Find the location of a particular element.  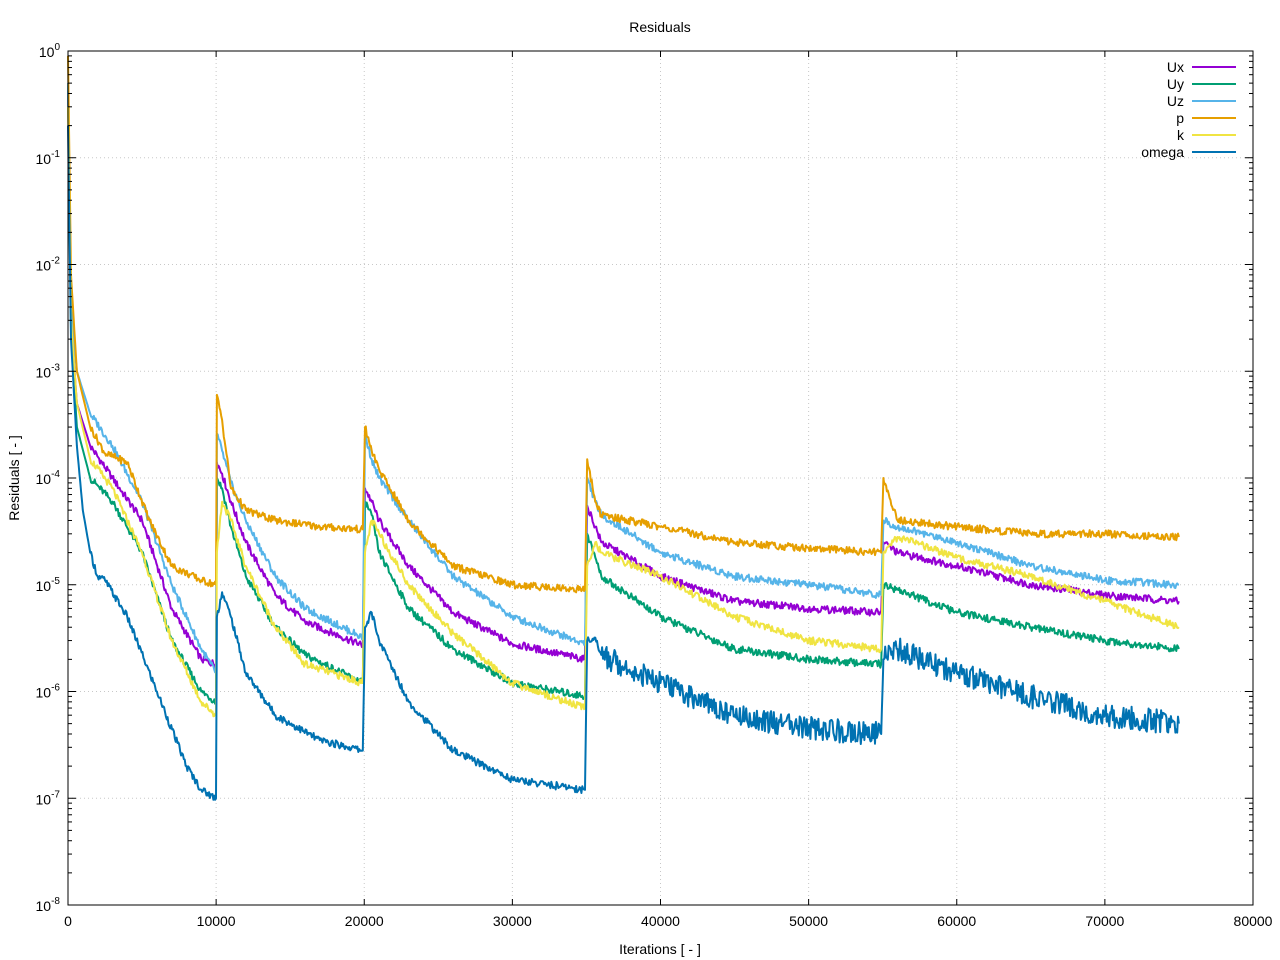

y-tick-labels: 10⁻⁸ 10⁻⁷ 10⁻⁶ 10⁻⁵ 10⁻⁴ 10⁻³ 10⁻² 10⁻¹ 10⁰ is located at coordinates (48, 478).